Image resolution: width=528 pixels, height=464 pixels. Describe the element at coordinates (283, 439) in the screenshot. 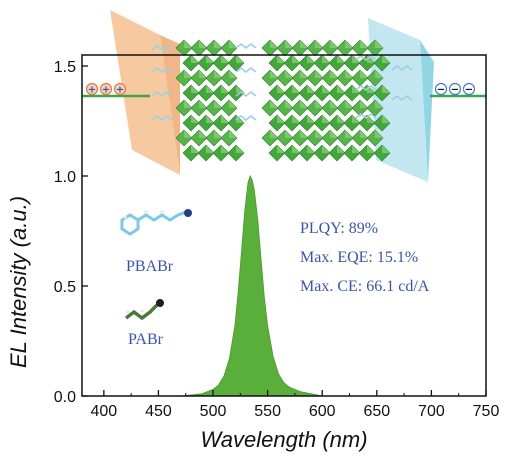

I see `x-axis-label: Wavelength (nm)` at that location.